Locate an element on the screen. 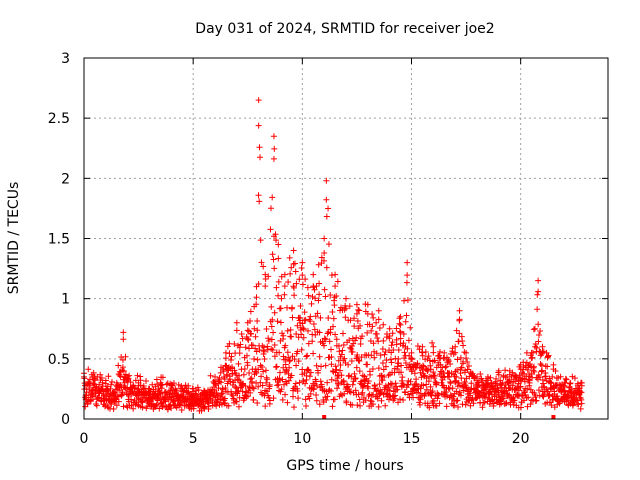 This screenshot has height=480, width=640. y-axis-label: SRMTID / TECUs is located at coordinates (14, 238).